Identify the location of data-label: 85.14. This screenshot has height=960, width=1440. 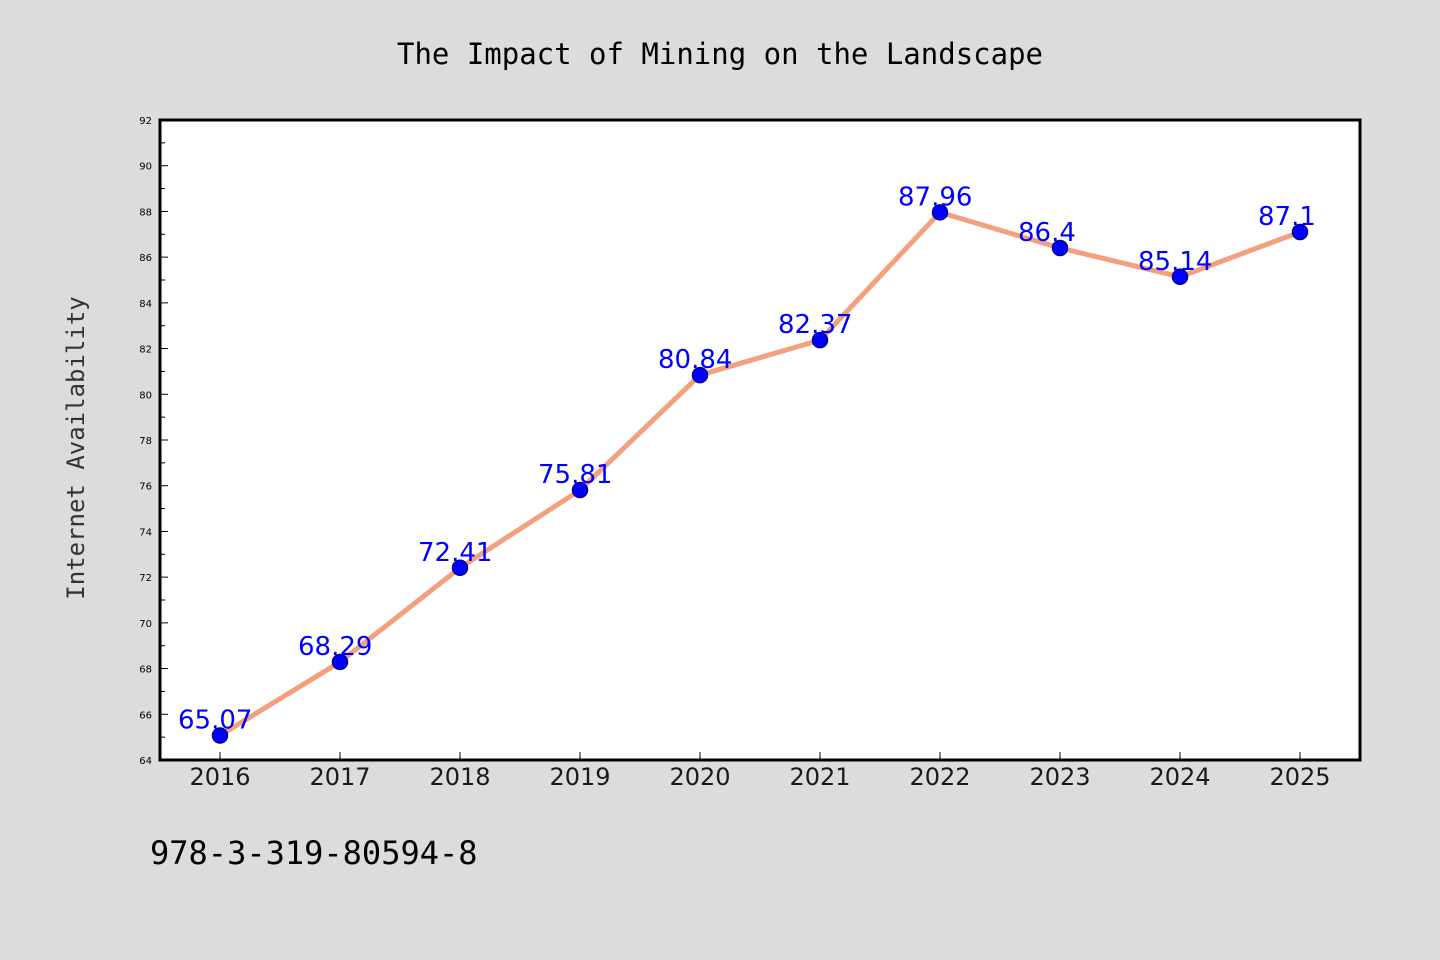
(1175, 262).